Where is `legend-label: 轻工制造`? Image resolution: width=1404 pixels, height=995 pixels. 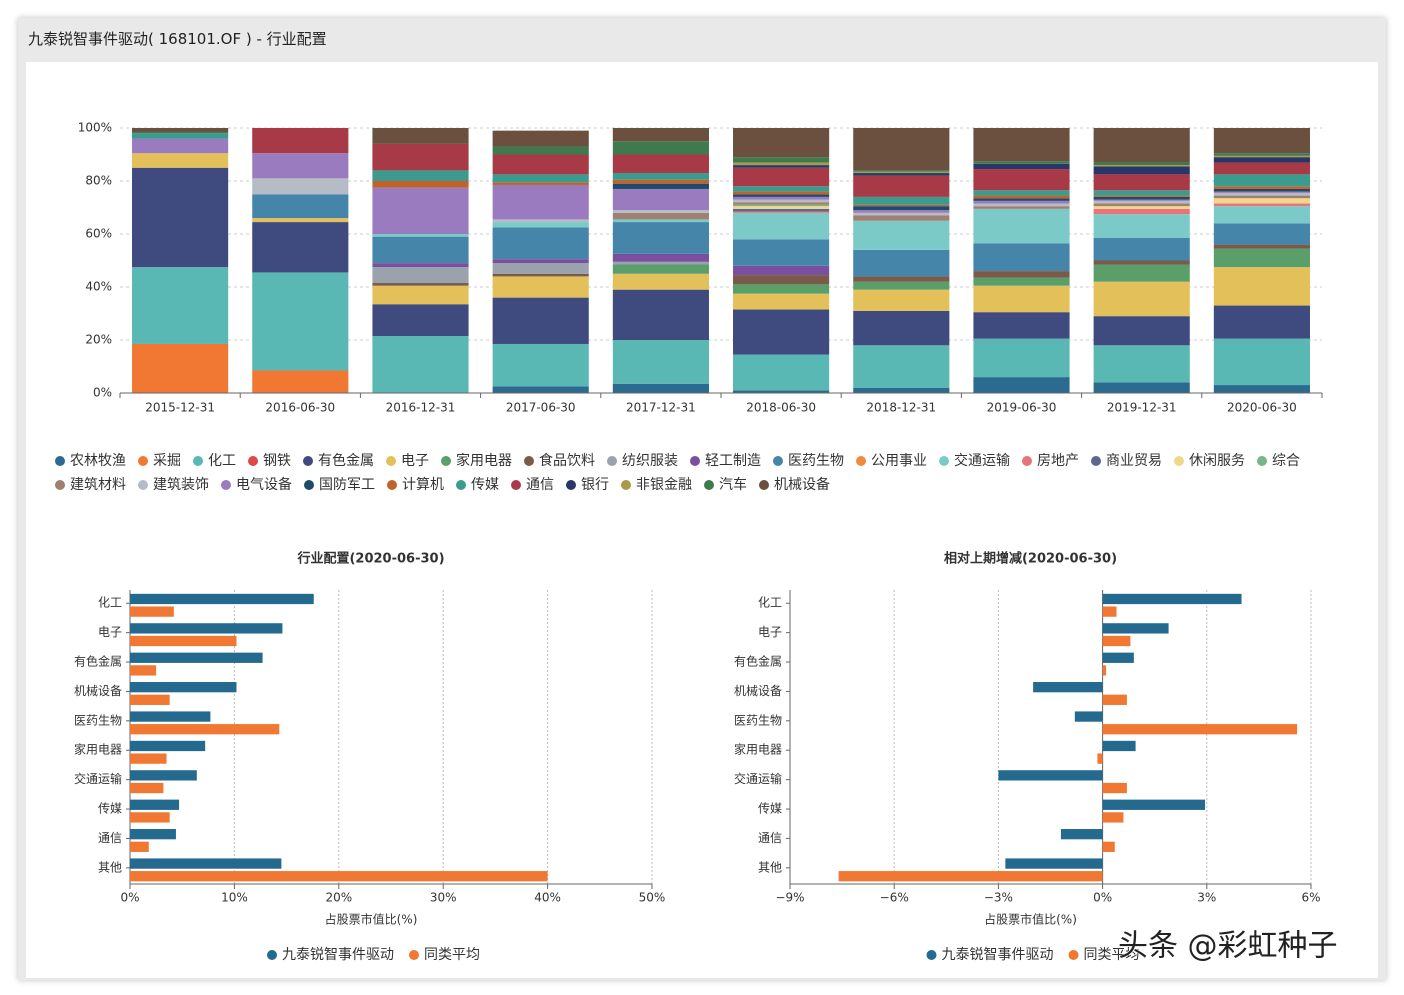 legend-label: 轻工制造 is located at coordinates (733, 461).